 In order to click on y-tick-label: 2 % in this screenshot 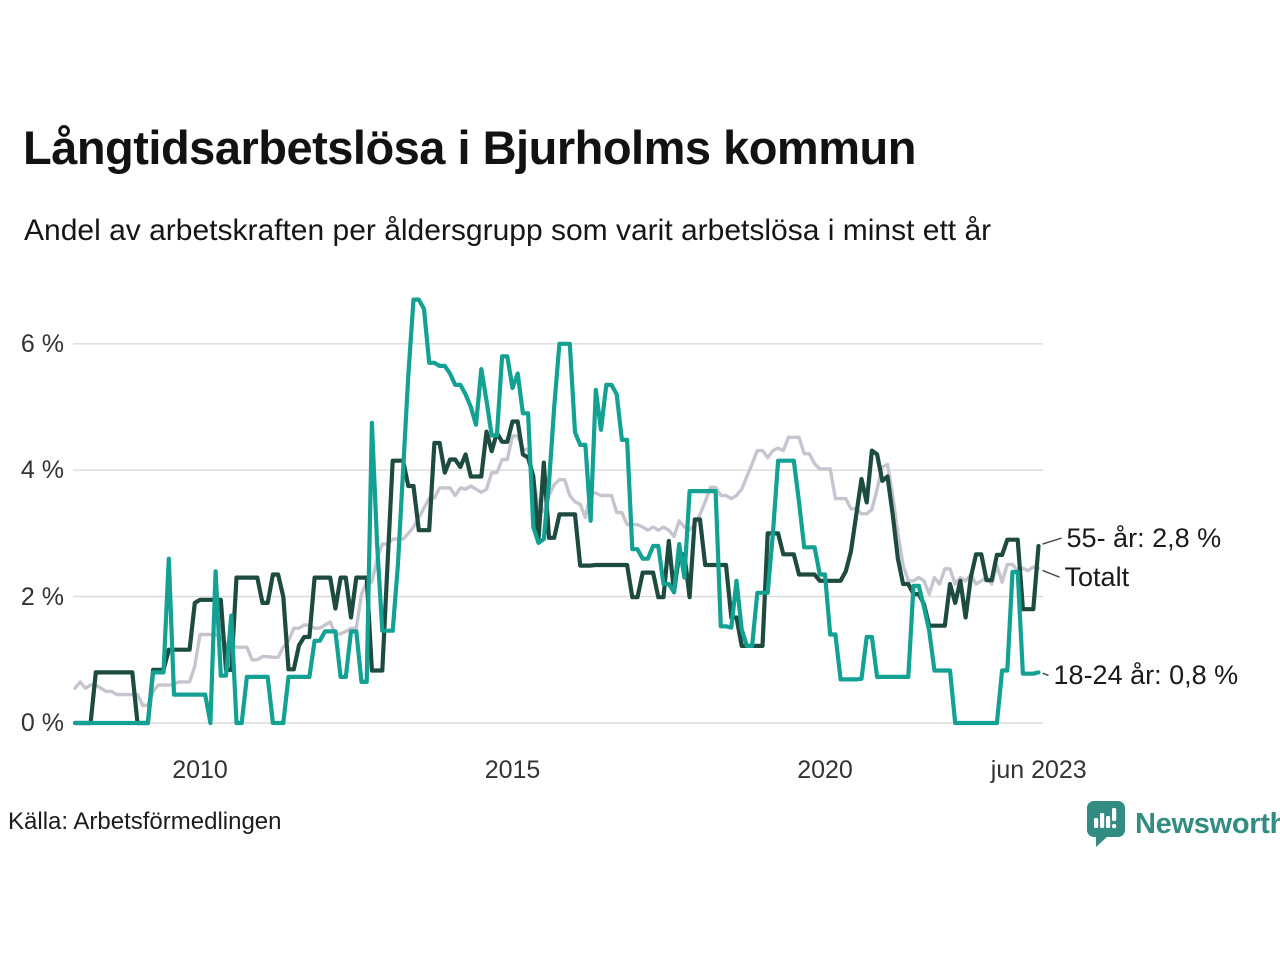, I will do `click(42, 596)`.